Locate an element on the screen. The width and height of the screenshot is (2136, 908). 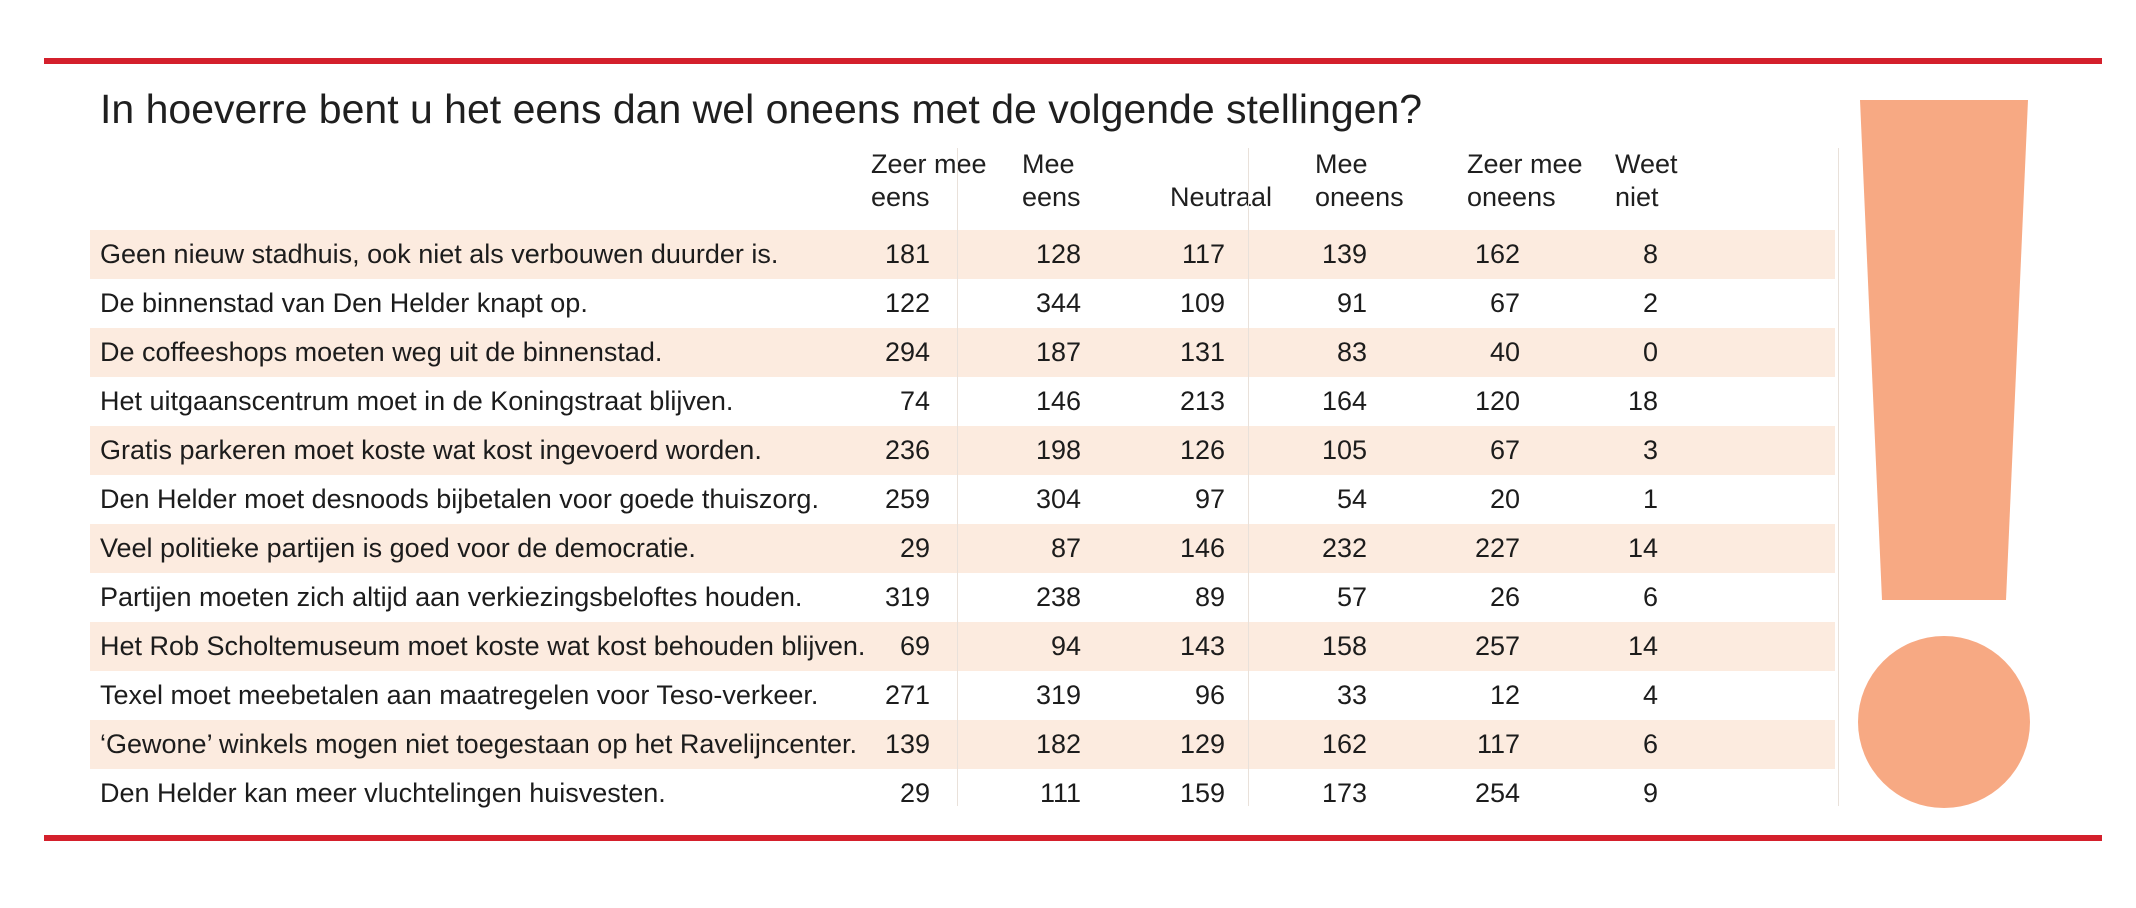
value-cell: 18 is located at coordinates (1642, 401).